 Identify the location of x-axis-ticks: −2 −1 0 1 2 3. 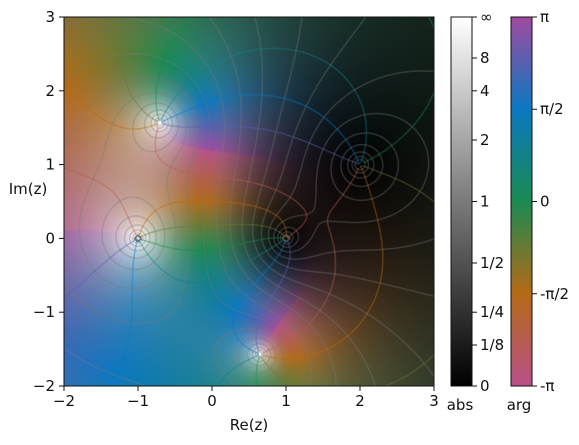
(246, 398).